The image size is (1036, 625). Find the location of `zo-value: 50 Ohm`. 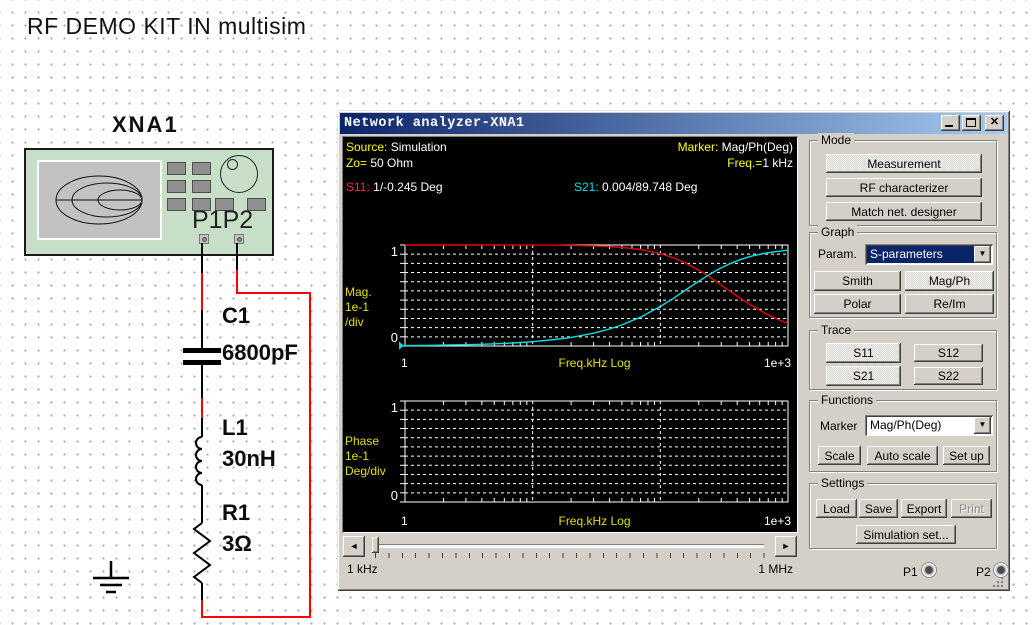

zo-value: 50 Ohm is located at coordinates (392, 163).